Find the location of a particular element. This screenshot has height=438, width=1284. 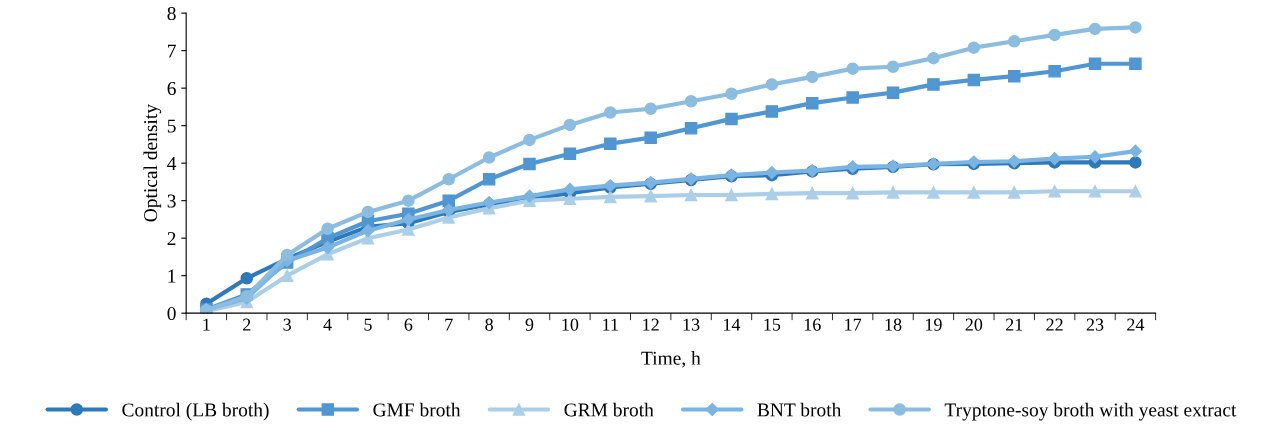

x-tick-label: 10 is located at coordinates (570, 324).